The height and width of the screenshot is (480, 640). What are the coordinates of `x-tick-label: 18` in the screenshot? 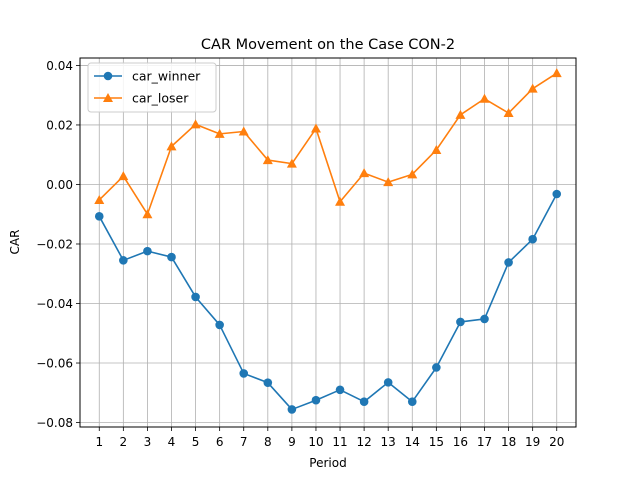 It's located at (508, 442).